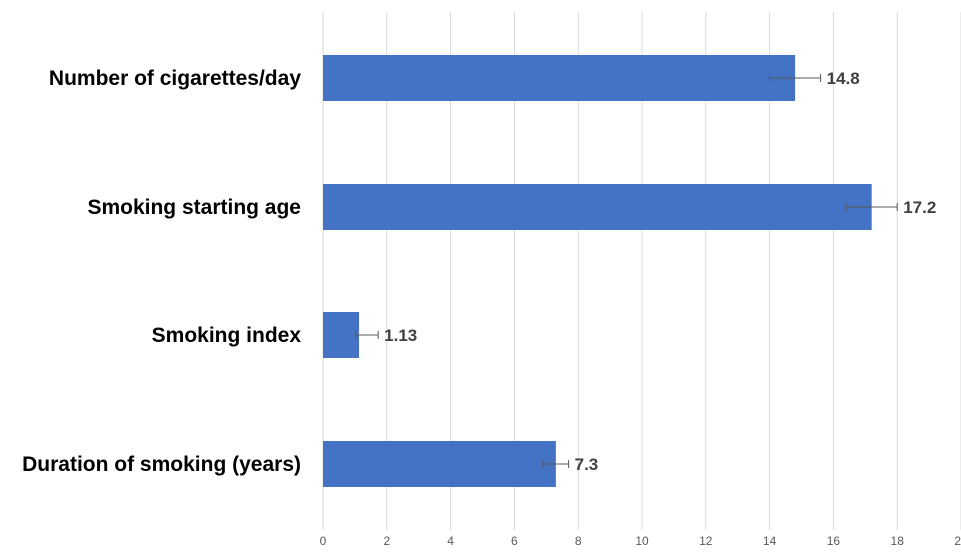 This screenshot has height=552, width=961. I want to click on category-label: Number of cigarettes/day, so click(175, 78).